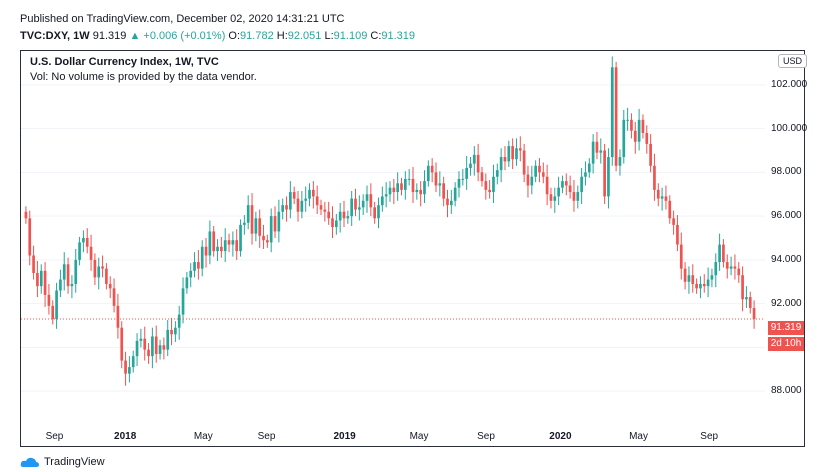 This screenshot has width=833, height=472. What do you see at coordinates (257, 36) in the screenshot?
I see `open-value: 91.782` at bounding box center [257, 36].